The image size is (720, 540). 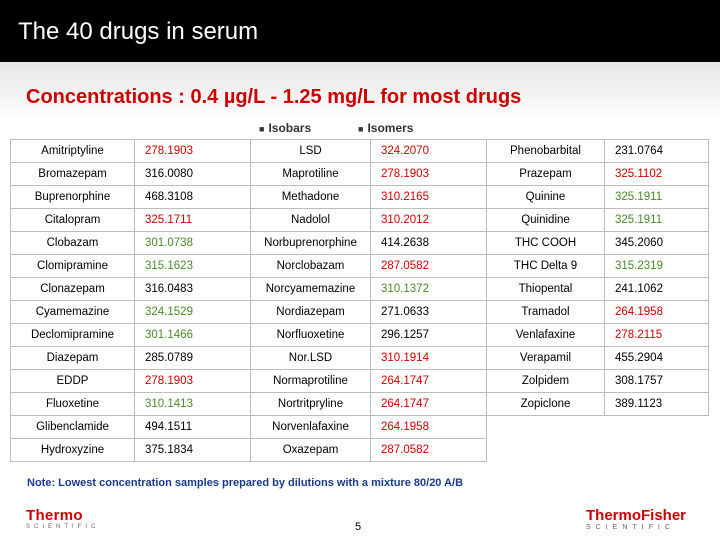 I want to click on mass-cell: 241.1062, so click(x=656, y=289).